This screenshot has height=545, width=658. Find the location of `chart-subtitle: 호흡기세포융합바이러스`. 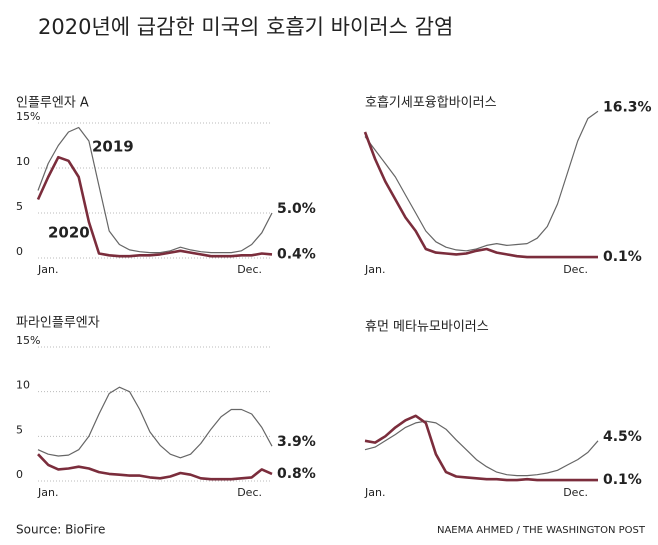

chart-subtitle: 호흡기세포융합바이러스 is located at coordinates (431, 103).